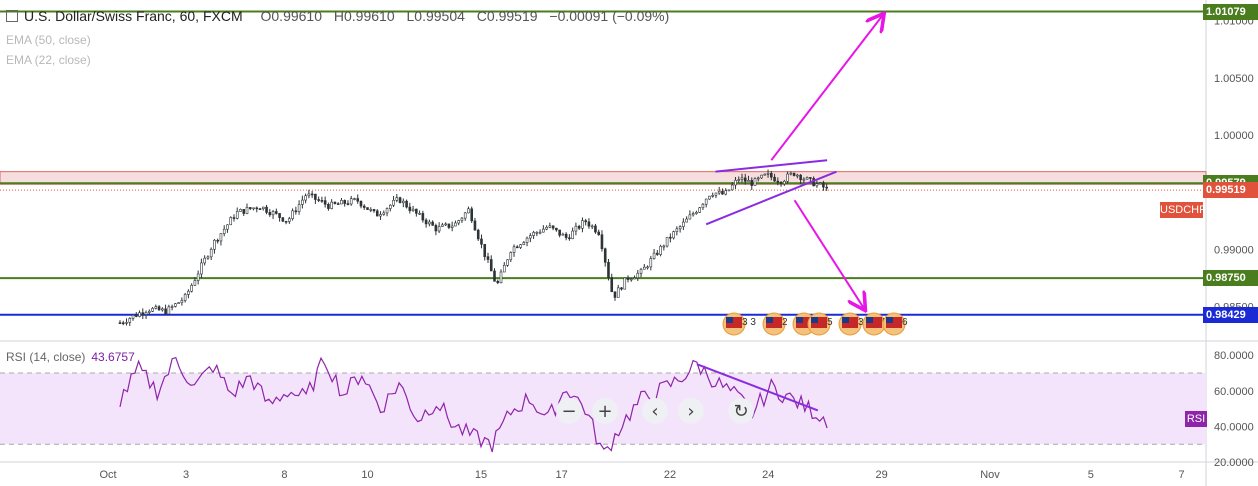 The height and width of the screenshot is (486, 1258). I want to click on rsi-line, so click(473, 404).